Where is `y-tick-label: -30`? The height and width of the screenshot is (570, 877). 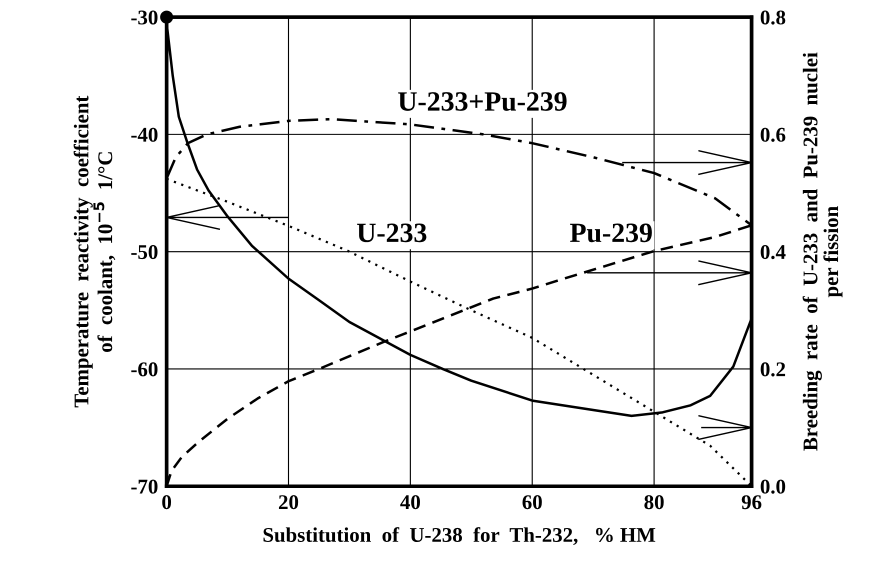
y-tick-label: -30 is located at coordinates (144, 17).